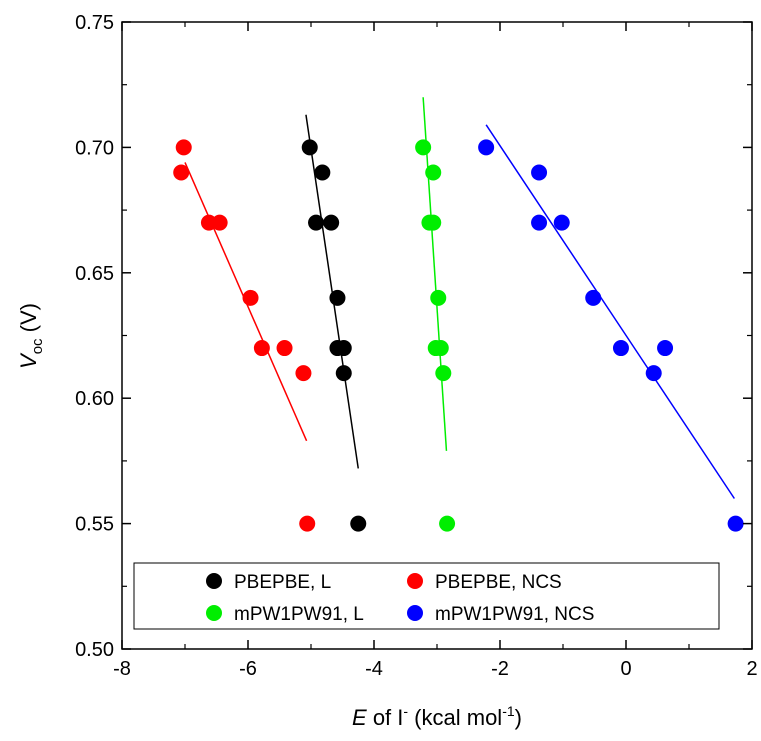  Describe the element at coordinates (94, 274) in the screenshot. I see `y-tick-label: 0.65` at that location.